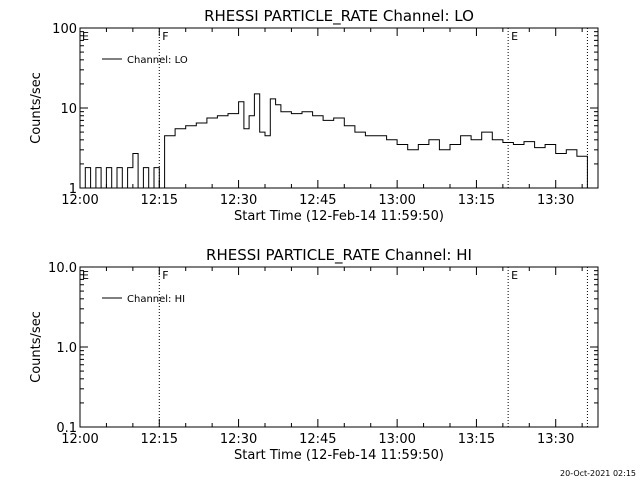 The image size is (640, 480). What do you see at coordinates (339, 255) in the screenshot?
I see `chart-title: RHESSI PARTICLE_RATE Channel: HI` at bounding box center [339, 255].